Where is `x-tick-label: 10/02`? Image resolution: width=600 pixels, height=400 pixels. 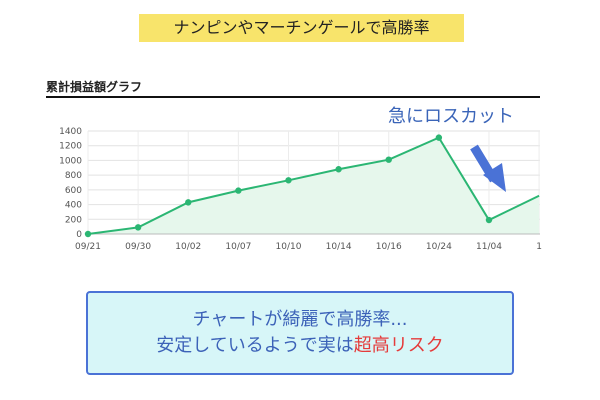
x-tick-label: 10/02 is located at coordinates (188, 247).